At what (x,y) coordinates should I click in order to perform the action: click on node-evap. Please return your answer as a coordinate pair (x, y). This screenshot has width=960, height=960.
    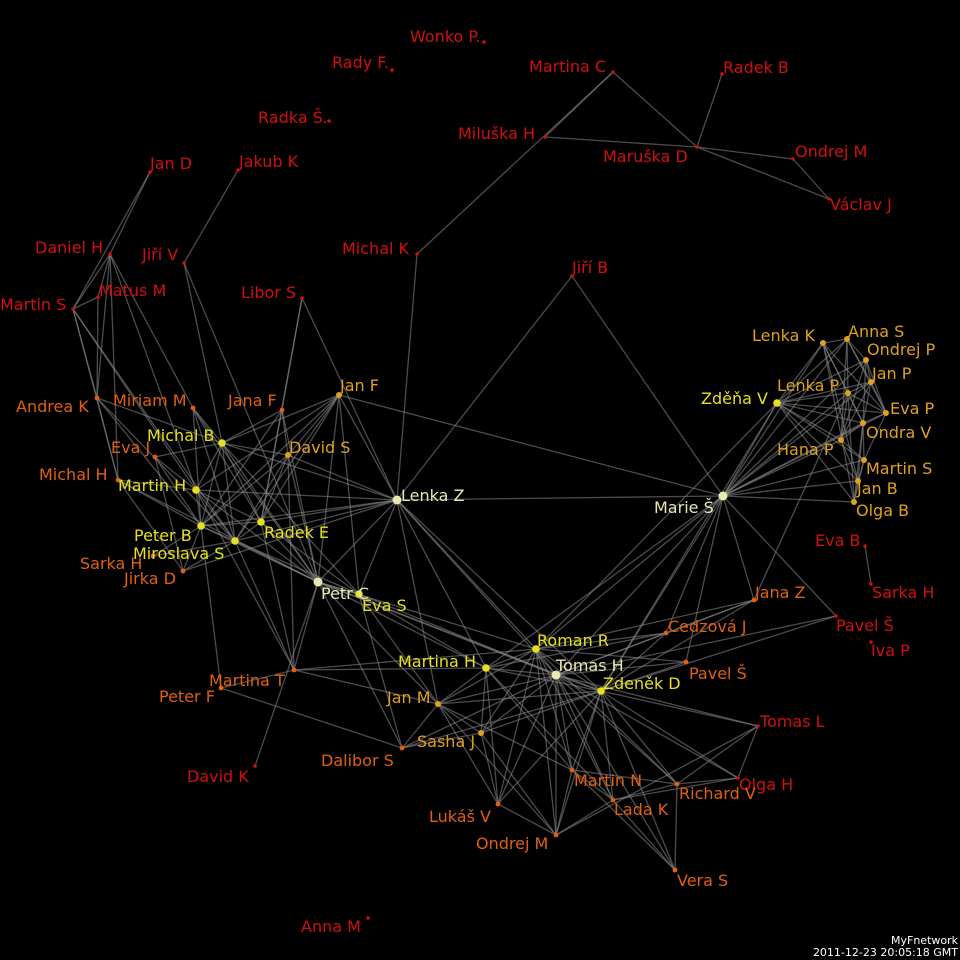
    Looking at the image, I should click on (886, 413).